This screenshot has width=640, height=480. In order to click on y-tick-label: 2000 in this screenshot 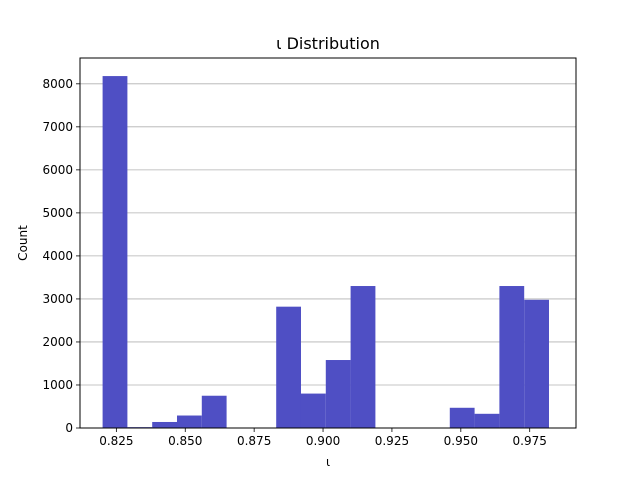, I will do `click(57, 342)`.